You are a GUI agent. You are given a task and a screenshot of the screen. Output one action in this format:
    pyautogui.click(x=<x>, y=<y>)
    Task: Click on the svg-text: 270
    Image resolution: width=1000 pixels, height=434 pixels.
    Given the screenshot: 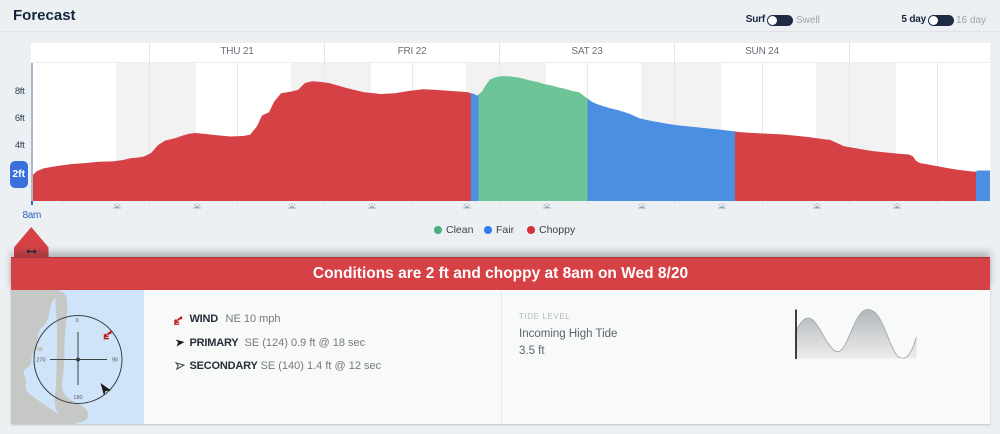 What is the action you would take?
    pyautogui.click(x=40, y=361)
    